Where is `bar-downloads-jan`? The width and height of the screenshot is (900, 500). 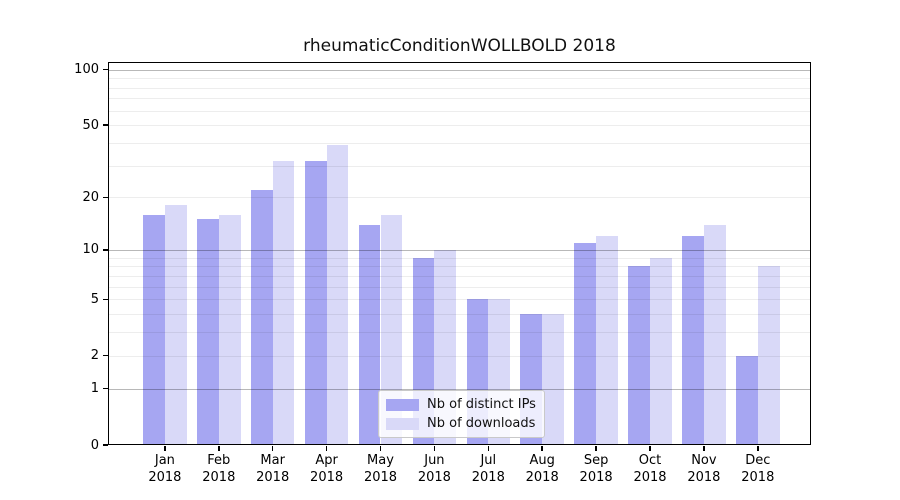 bar-downloads-jan is located at coordinates (175, 325).